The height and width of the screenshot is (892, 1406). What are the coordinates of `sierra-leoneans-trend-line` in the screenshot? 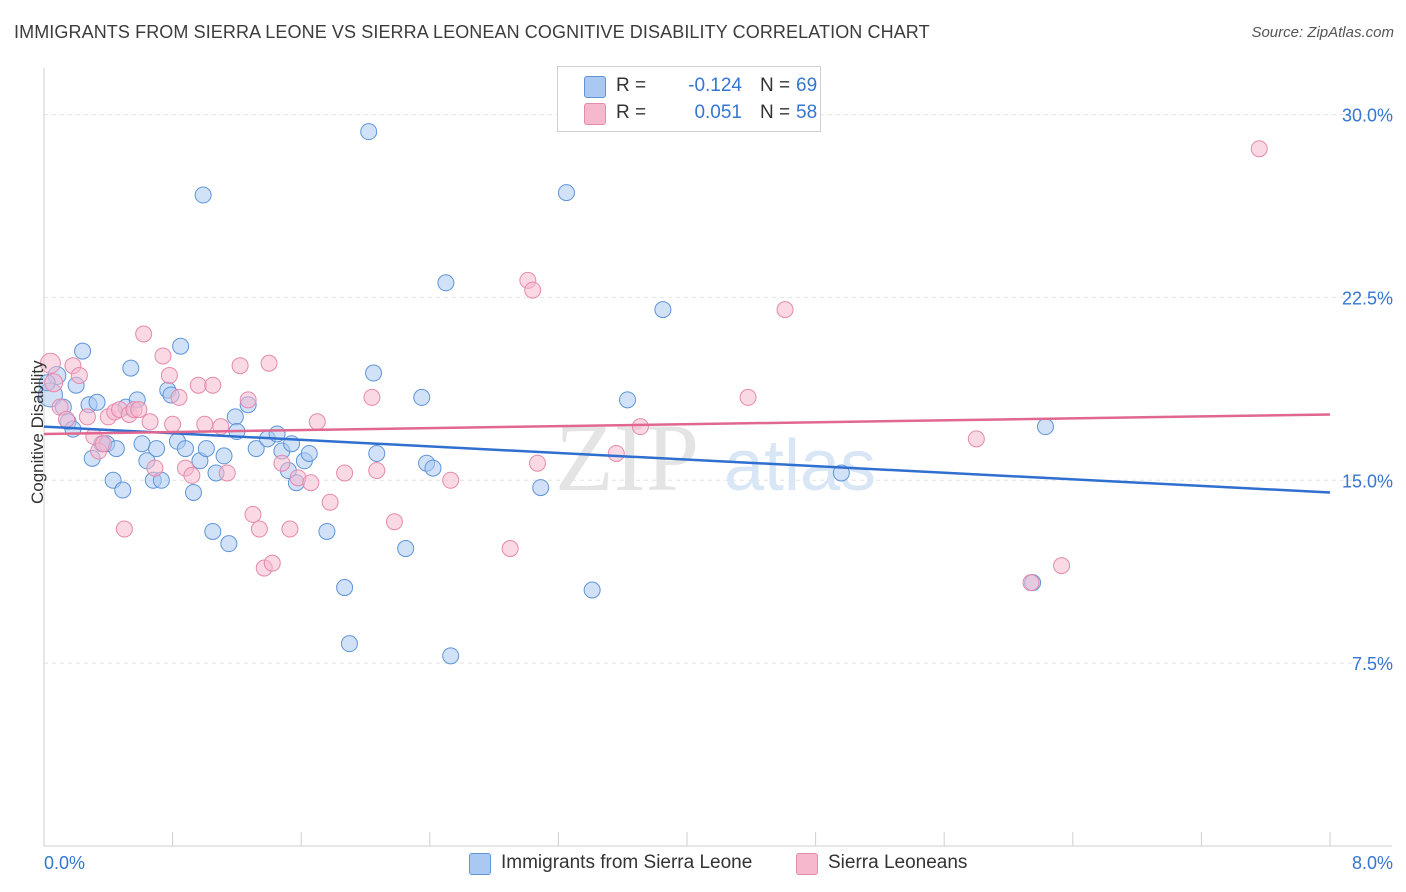 It's located at (687, 424).